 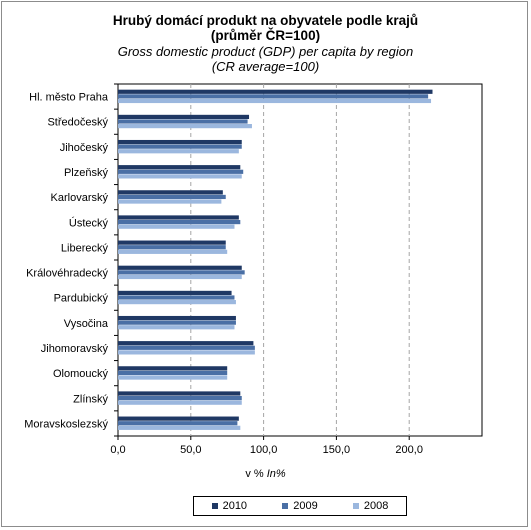 I want to click on x-tick-label: 100,0, so click(x=264, y=450).